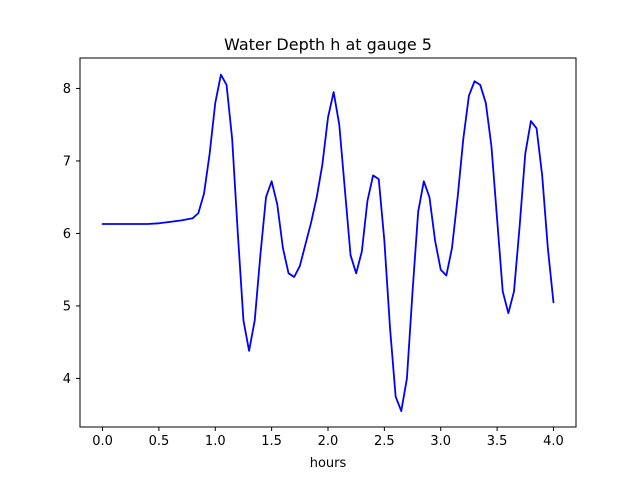 This screenshot has height=485, width=640. What do you see at coordinates (497, 441) in the screenshot?
I see `x-tick-label: 3.5` at bounding box center [497, 441].